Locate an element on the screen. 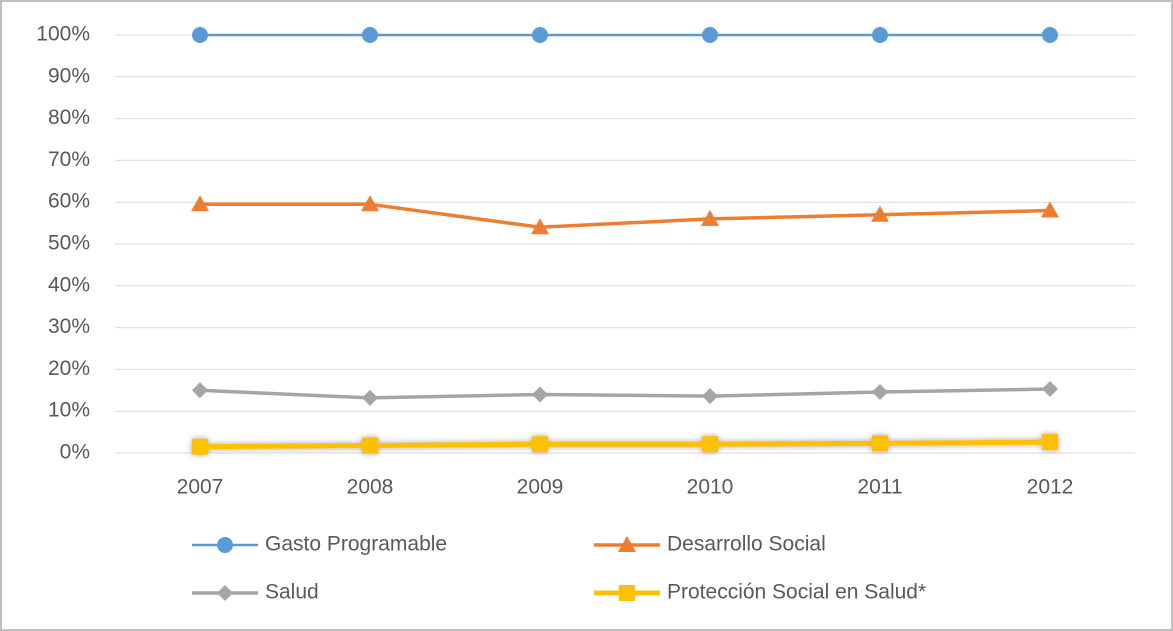 This screenshot has width=1173, height=631. y-tick-label: 20% is located at coordinates (69, 368).